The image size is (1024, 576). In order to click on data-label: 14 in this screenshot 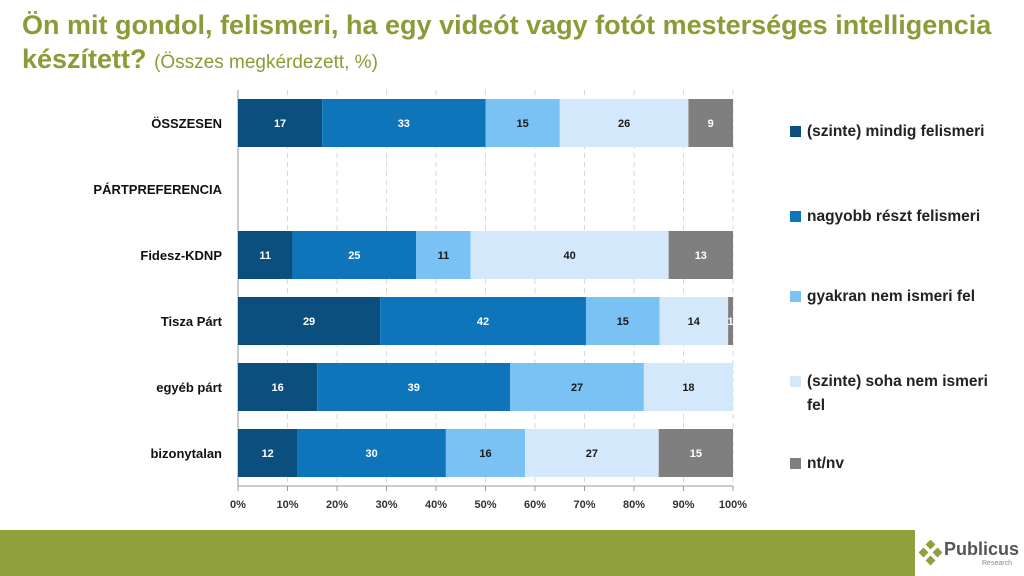, I will do `click(694, 322)`.